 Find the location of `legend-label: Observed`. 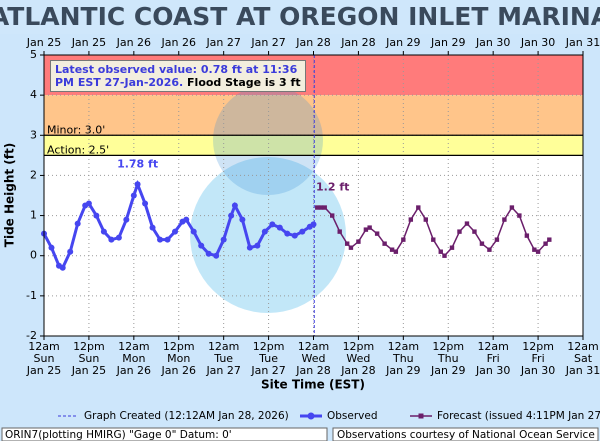

legend-label: Observed is located at coordinates (352, 416).